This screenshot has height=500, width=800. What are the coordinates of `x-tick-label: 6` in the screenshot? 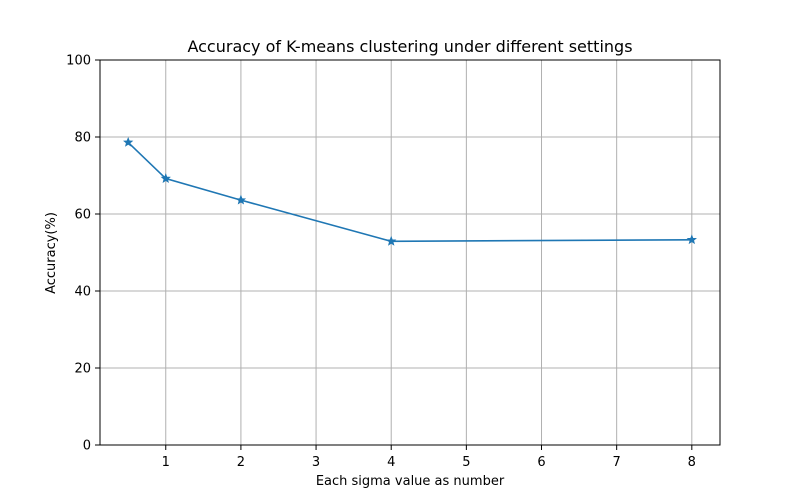 It's located at (541, 462).